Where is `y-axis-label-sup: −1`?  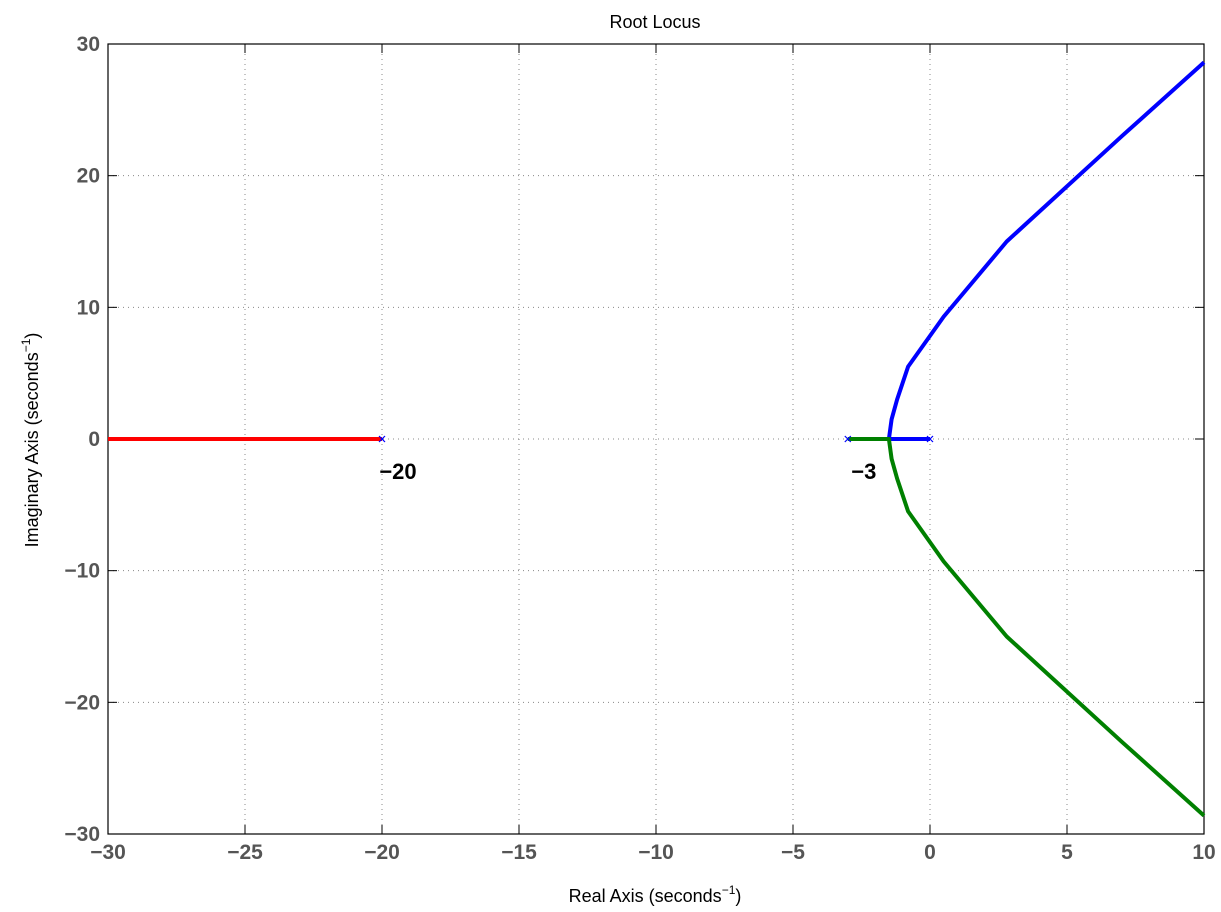 y-axis-label-sup: −1 is located at coordinates (26, 345).